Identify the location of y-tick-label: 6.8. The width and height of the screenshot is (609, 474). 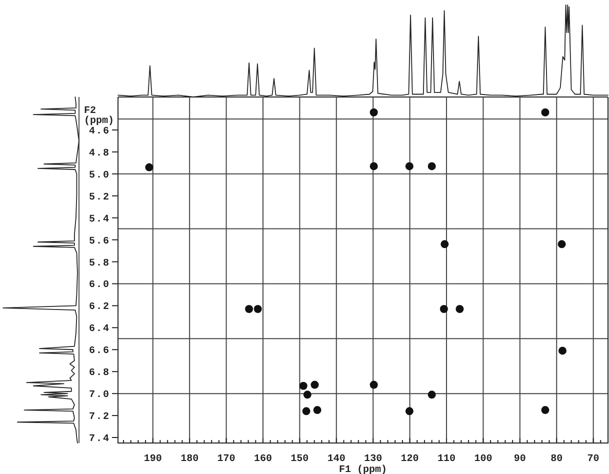
(99, 374).